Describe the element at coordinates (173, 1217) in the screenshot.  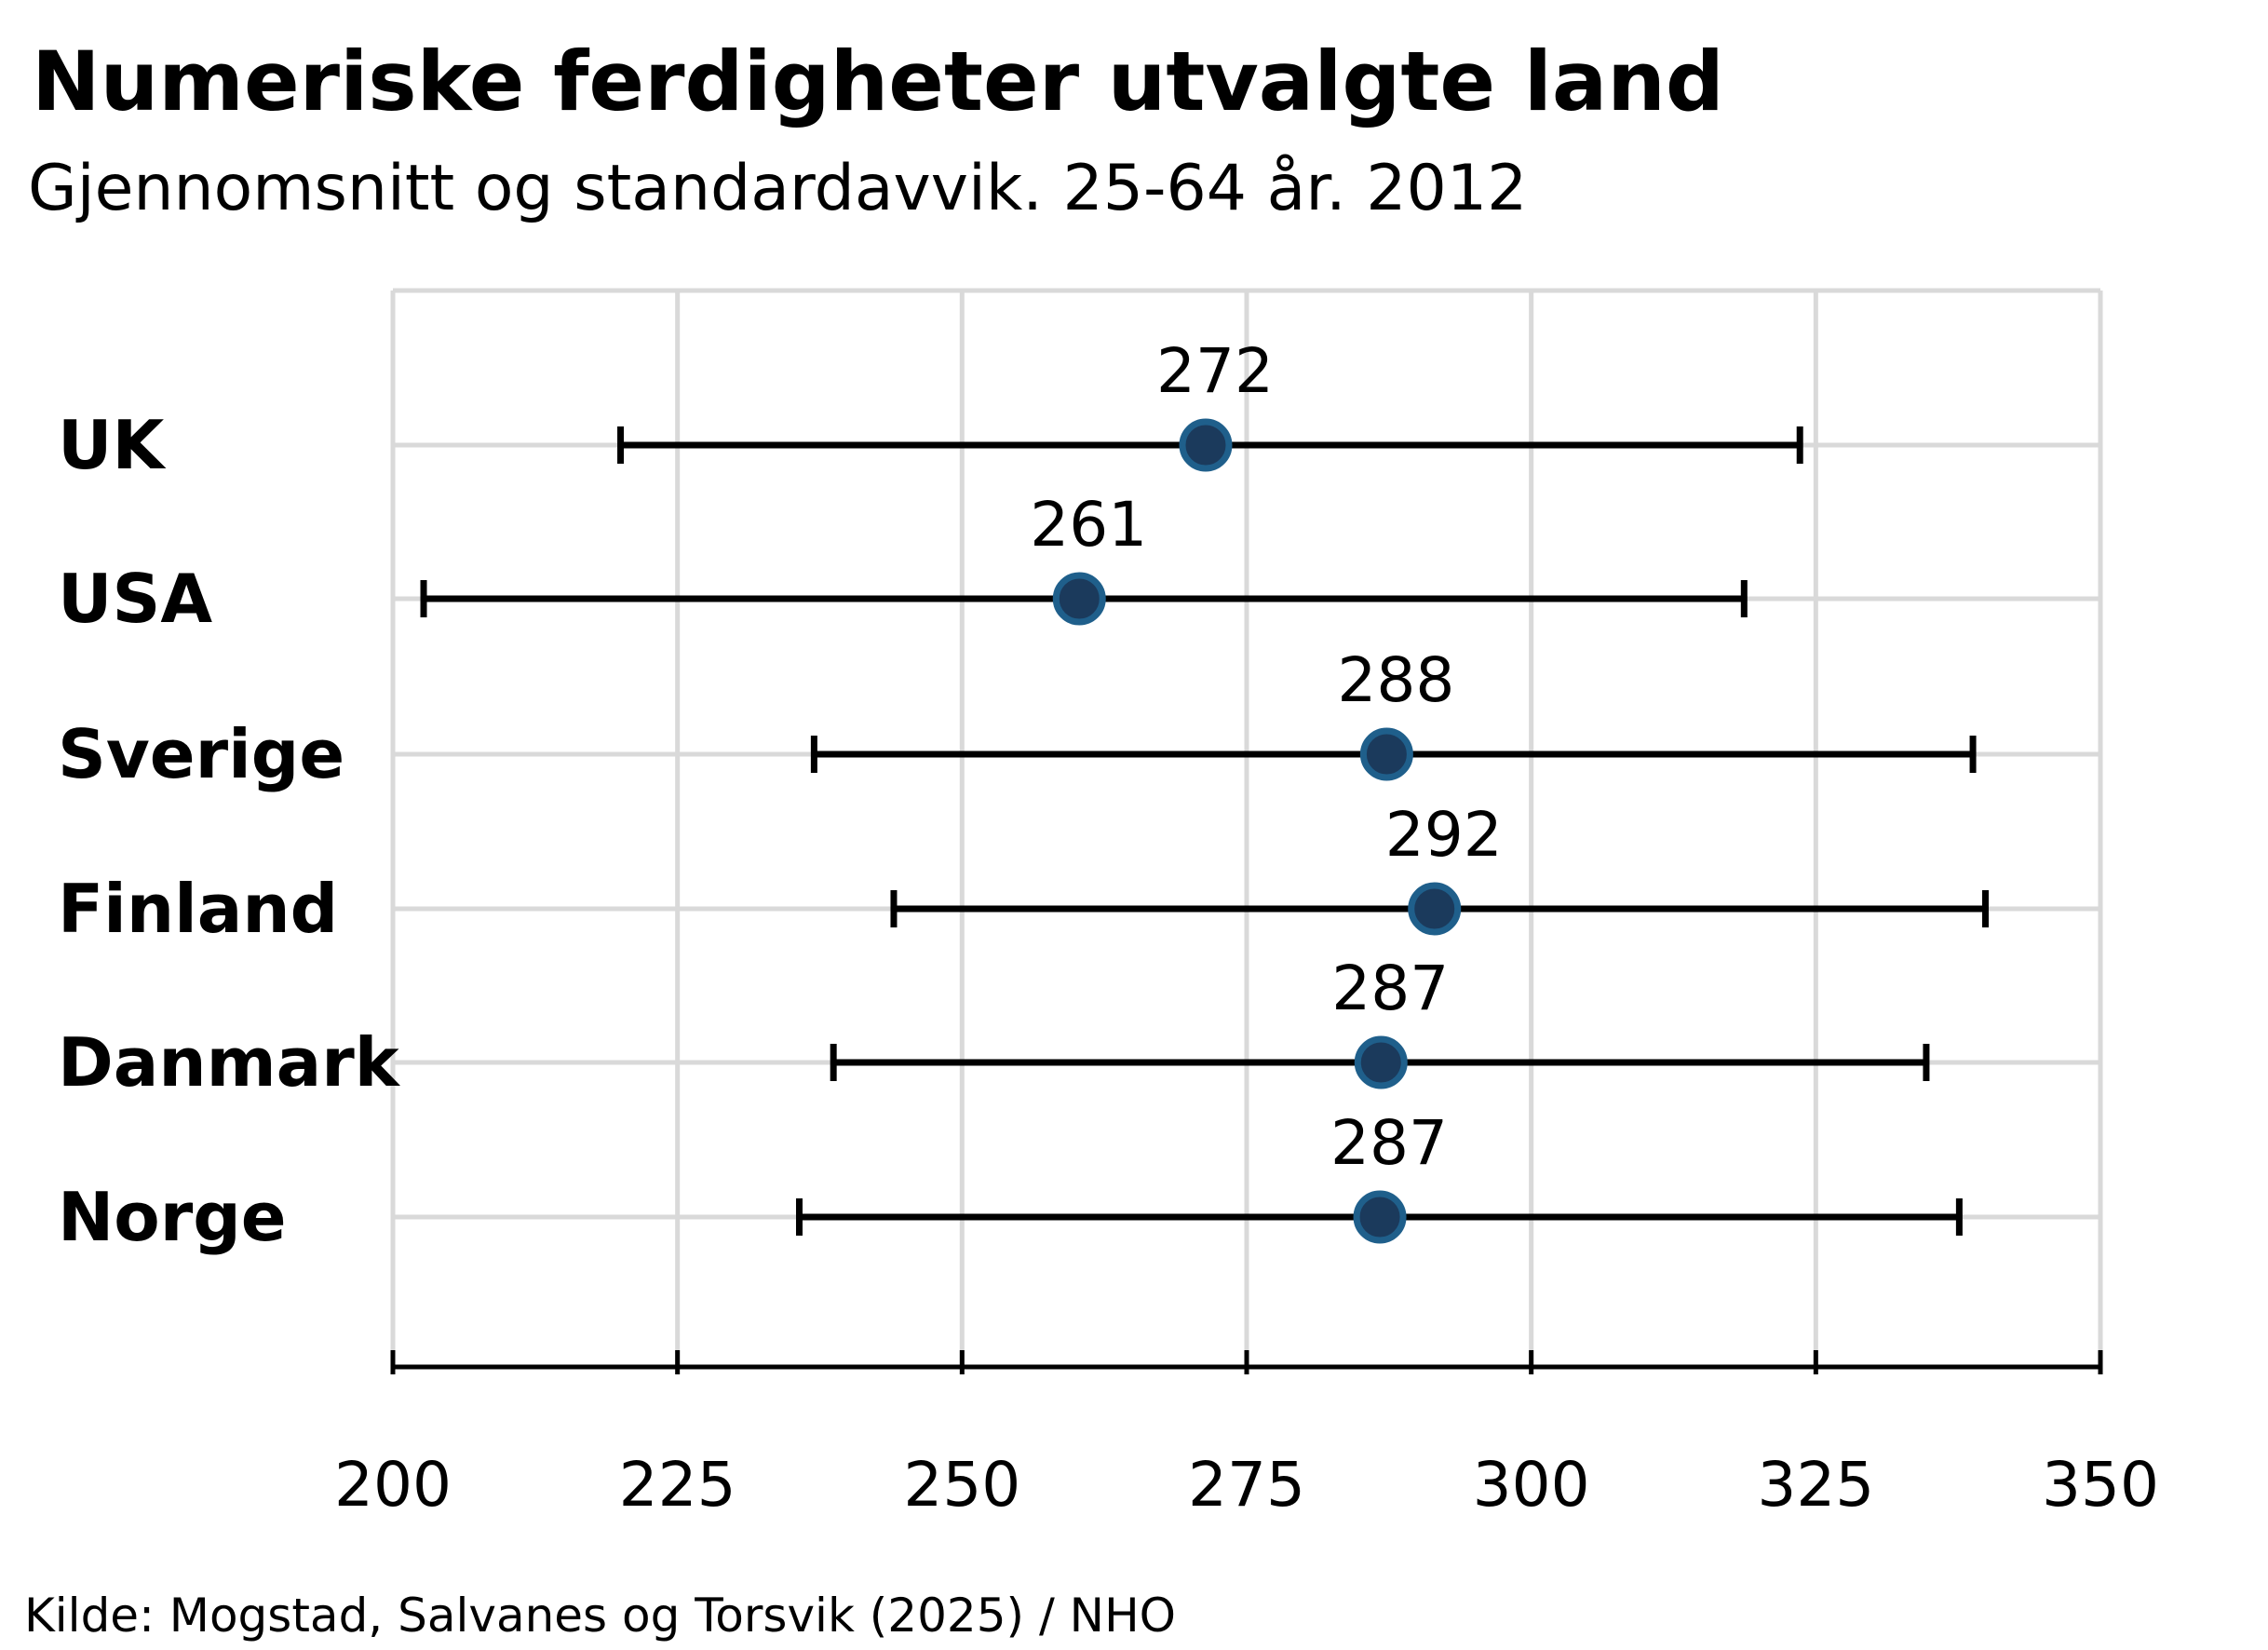
I see `category-label: Norge` at that location.